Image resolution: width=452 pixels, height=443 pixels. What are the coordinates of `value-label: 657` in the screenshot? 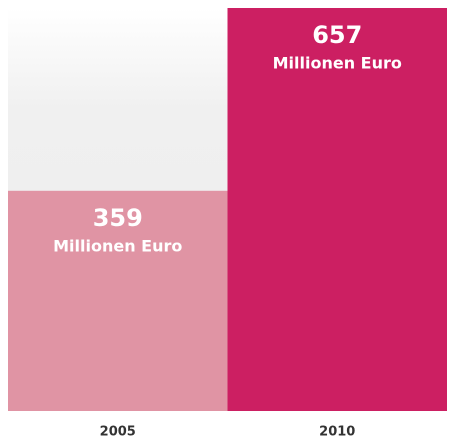 It's located at (337, 35).